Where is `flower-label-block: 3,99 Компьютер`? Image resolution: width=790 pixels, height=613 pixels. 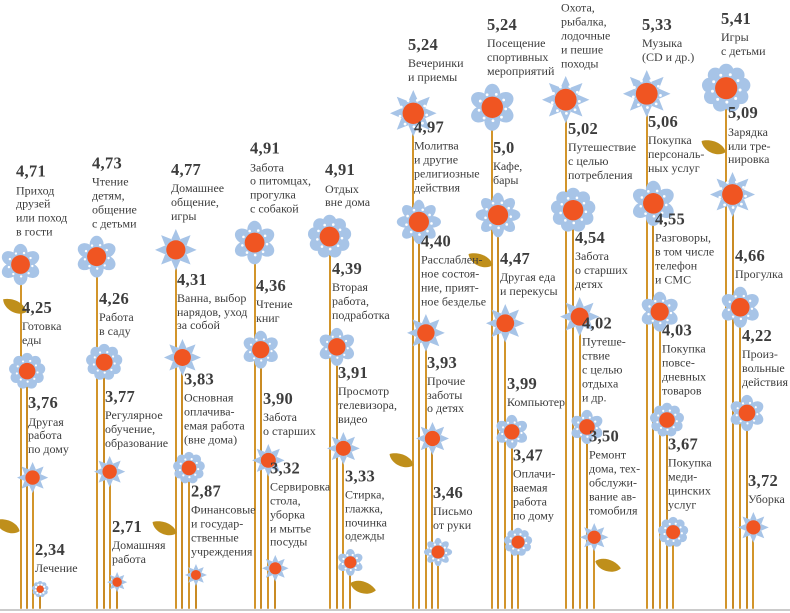 flower-label-block: 3,99 Компьютер is located at coordinates (536, 392).